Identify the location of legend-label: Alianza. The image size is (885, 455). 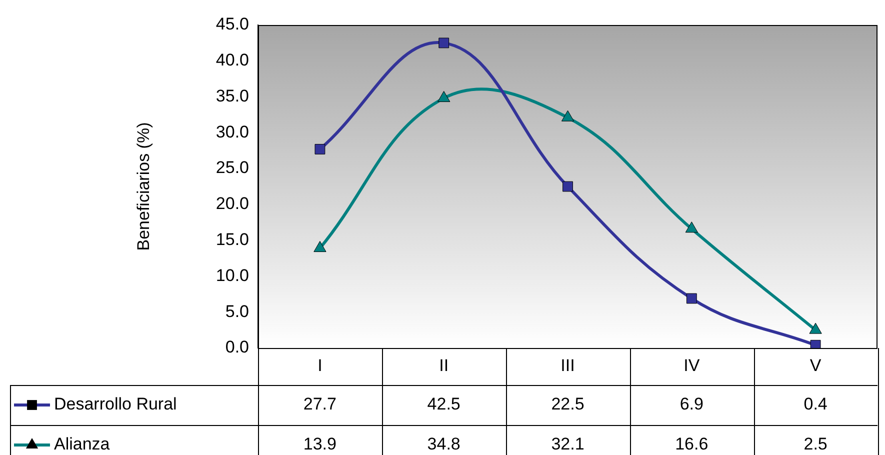
(82, 444).